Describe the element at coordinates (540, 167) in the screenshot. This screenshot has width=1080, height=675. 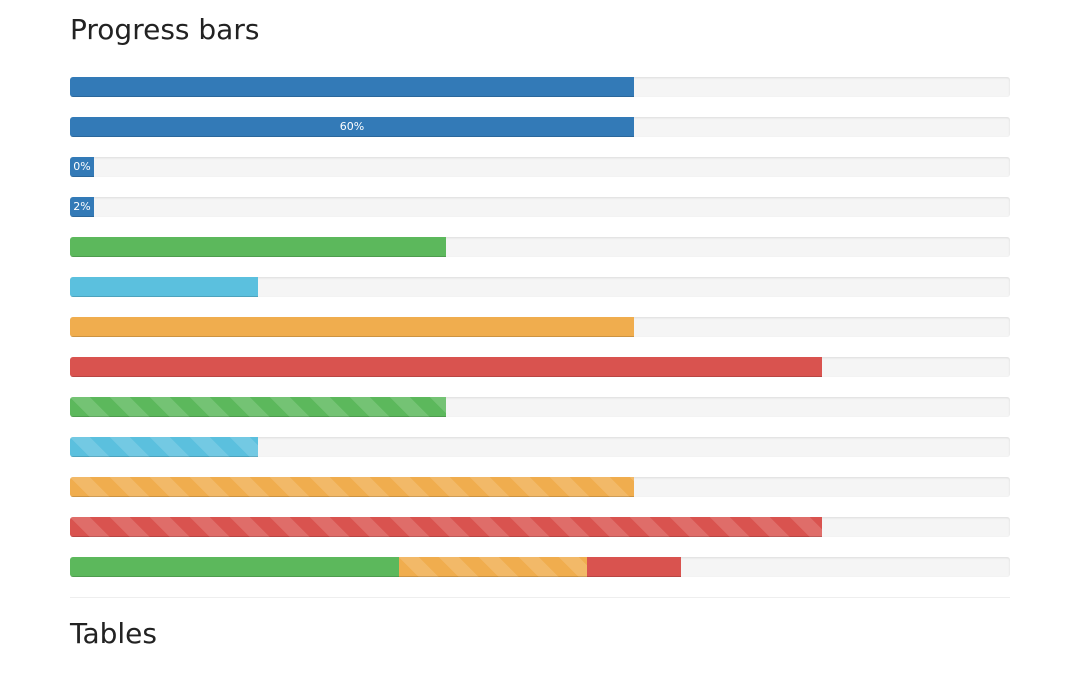
I see `progress-bar: 0%` at that location.